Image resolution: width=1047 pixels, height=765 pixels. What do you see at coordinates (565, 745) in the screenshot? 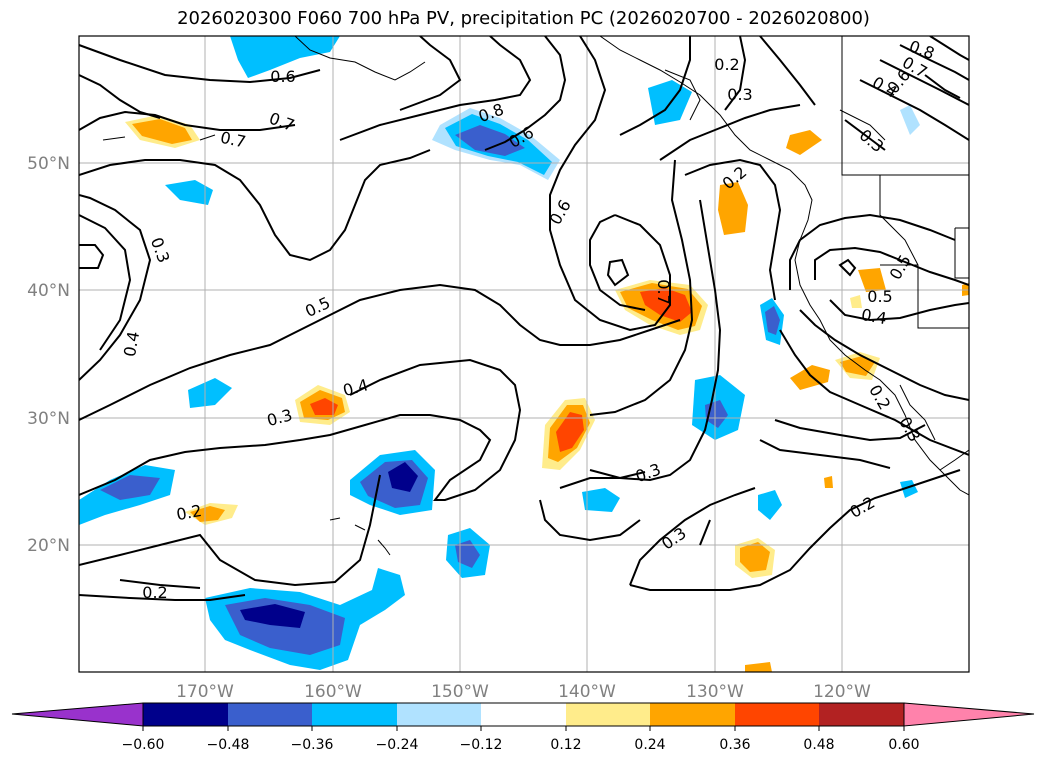
I see `colorbar-tick-label: 0.12` at bounding box center [565, 745].